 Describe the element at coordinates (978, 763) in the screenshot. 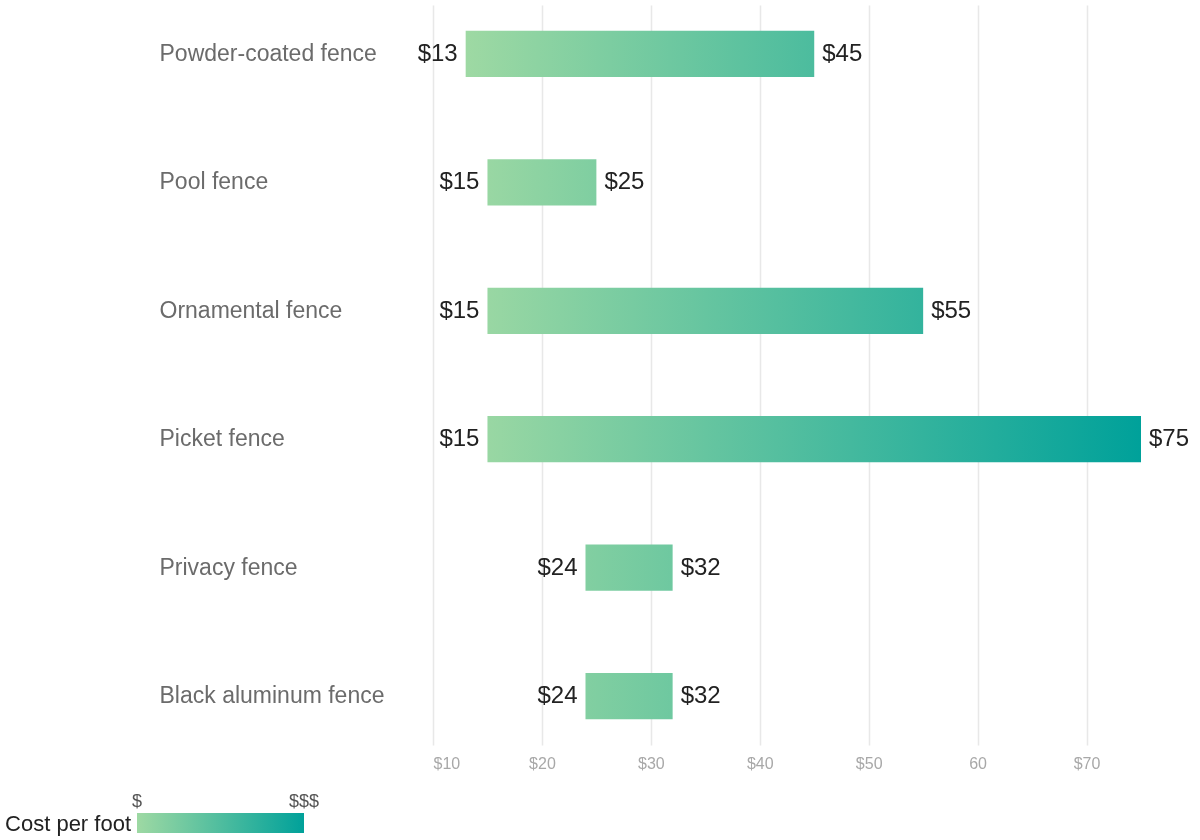

I see `x-tick-label: 60` at that location.